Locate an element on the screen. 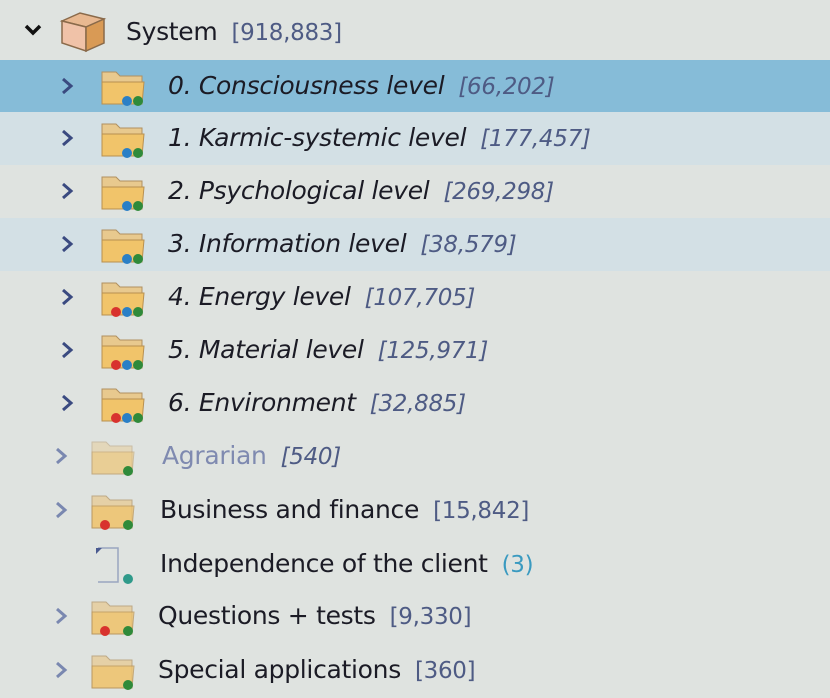 Image resolution: width=830 pixels, height=698 pixels. tree-node: 1. Karmic-systemic level [177,457] is located at coordinates (415, 138).